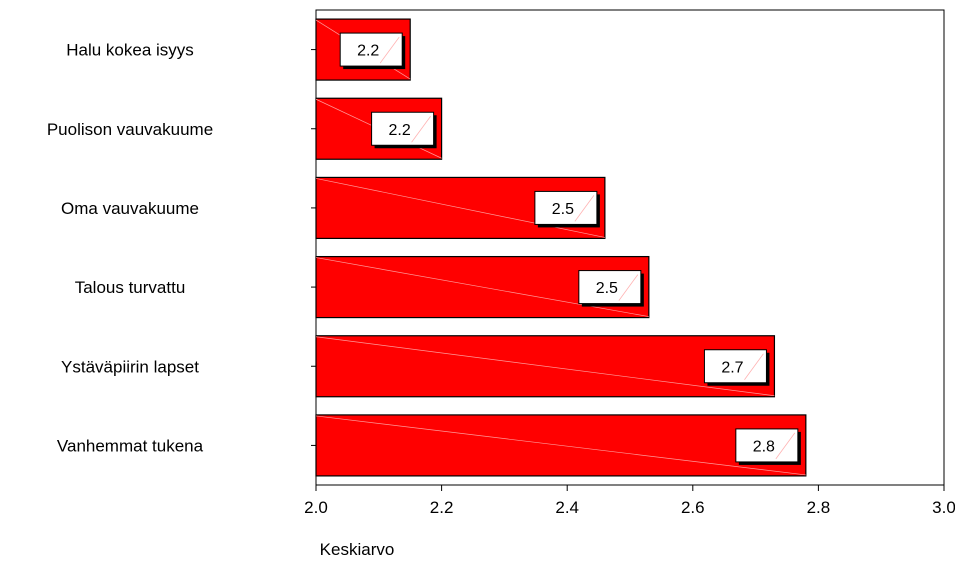 The height and width of the screenshot is (571, 955). What do you see at coordinates (567, 507) in the screenshot?
I see `x-tick-label: 2.4` at bounding box center [567, 507].